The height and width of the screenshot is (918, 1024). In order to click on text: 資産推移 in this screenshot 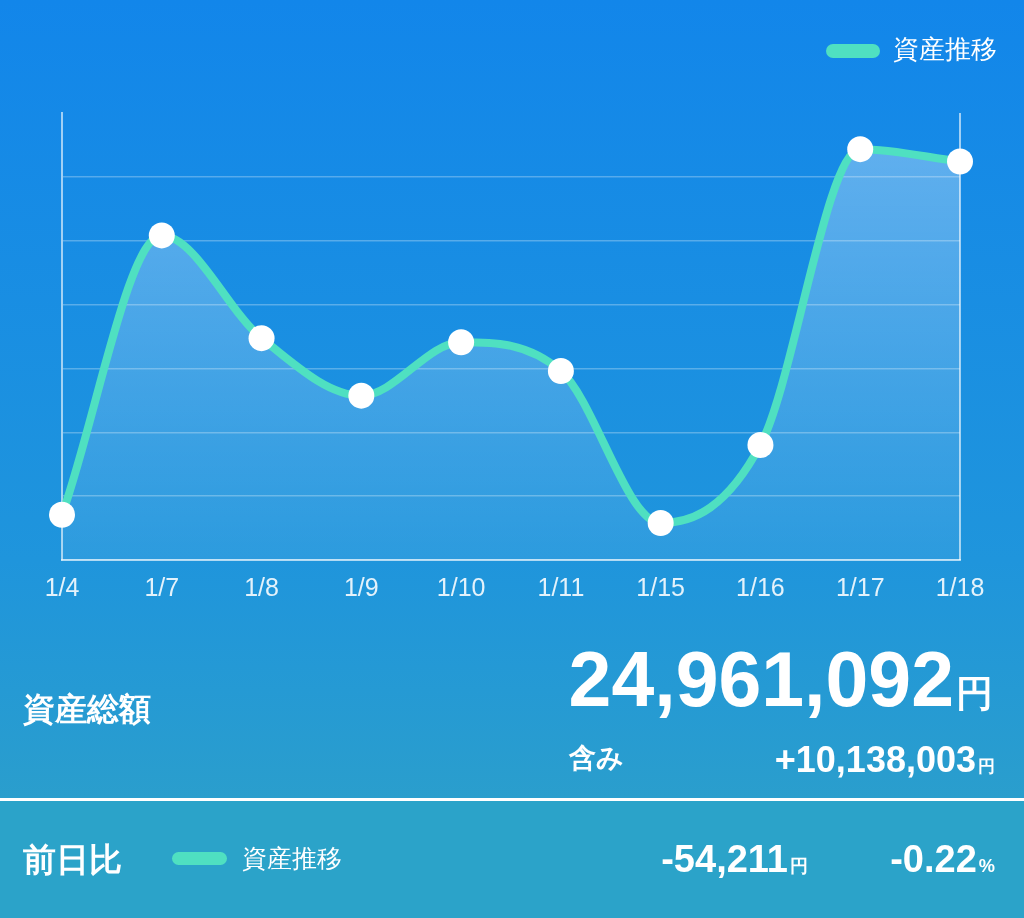, I will do `click(292, 858)`.